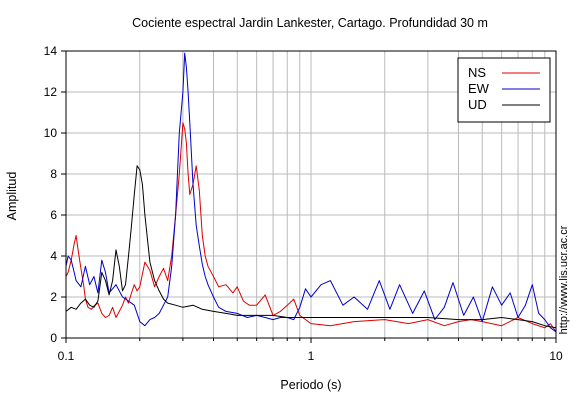 The image size is (580, 405). I want to click on y-tick-label: 10, so click(51, 133).